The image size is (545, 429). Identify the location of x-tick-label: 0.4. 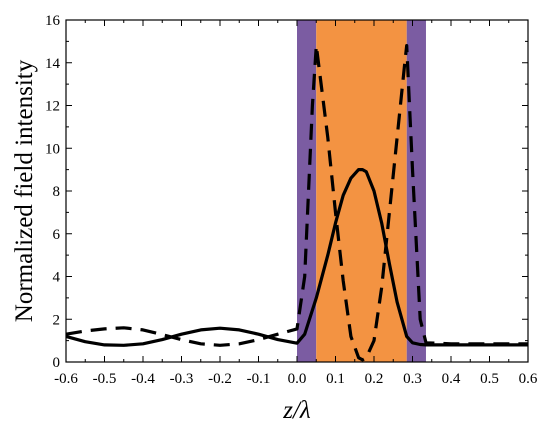
(451, 379).